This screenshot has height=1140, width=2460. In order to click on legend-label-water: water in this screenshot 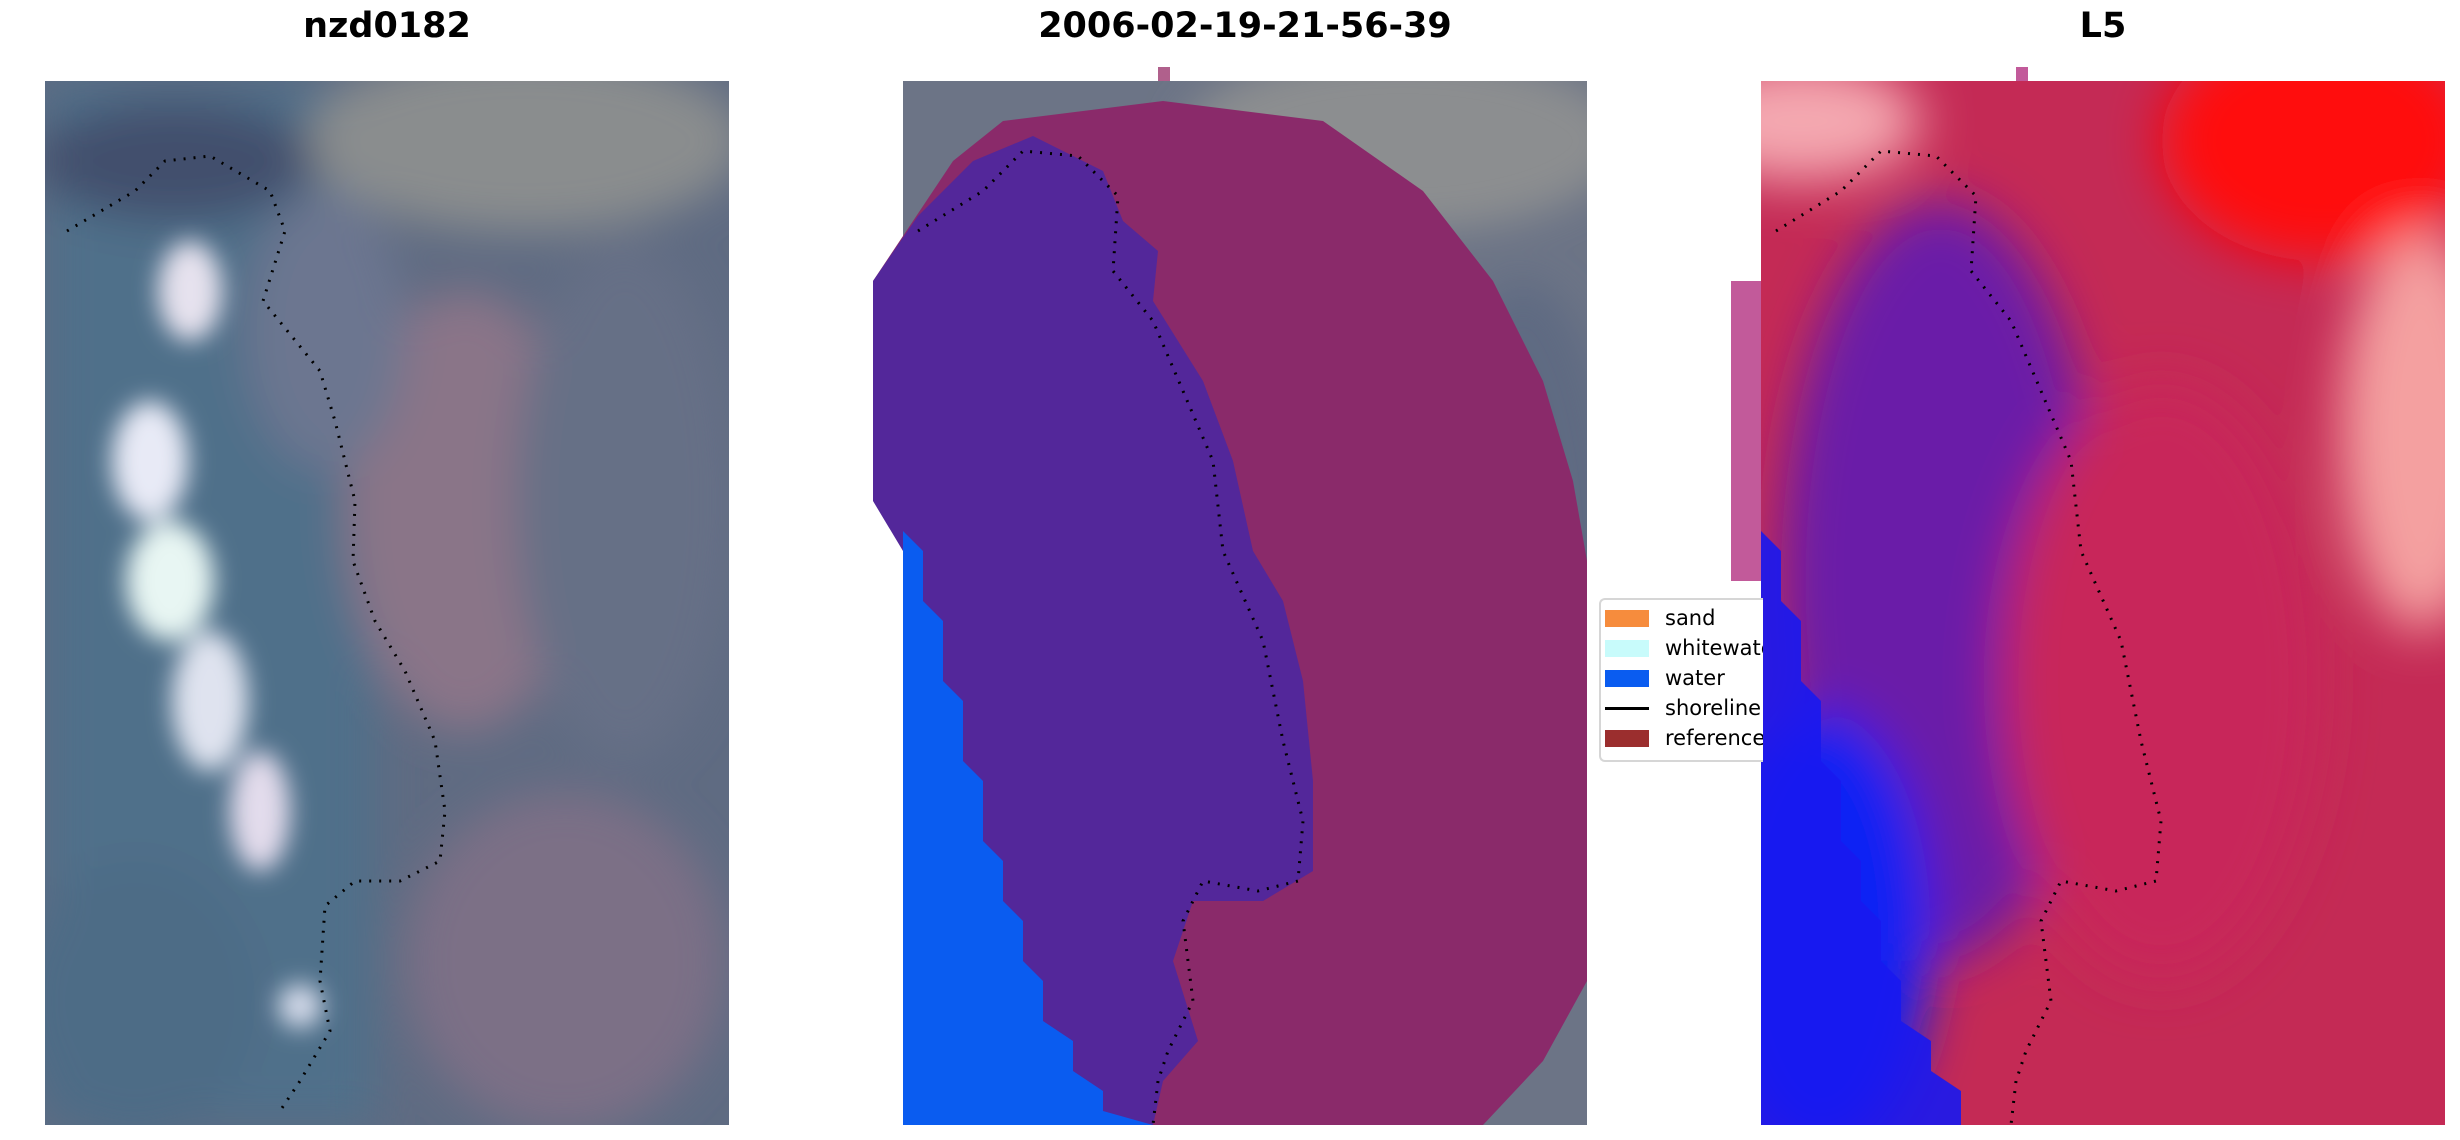, I will do `click(1695, 678)`.